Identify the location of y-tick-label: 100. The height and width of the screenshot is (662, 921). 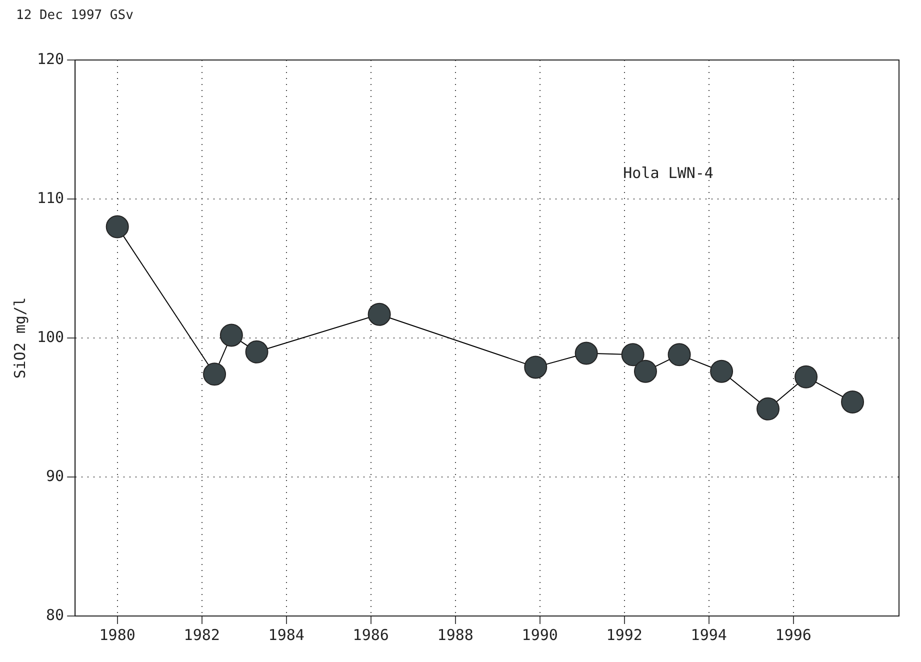
(50, 337).